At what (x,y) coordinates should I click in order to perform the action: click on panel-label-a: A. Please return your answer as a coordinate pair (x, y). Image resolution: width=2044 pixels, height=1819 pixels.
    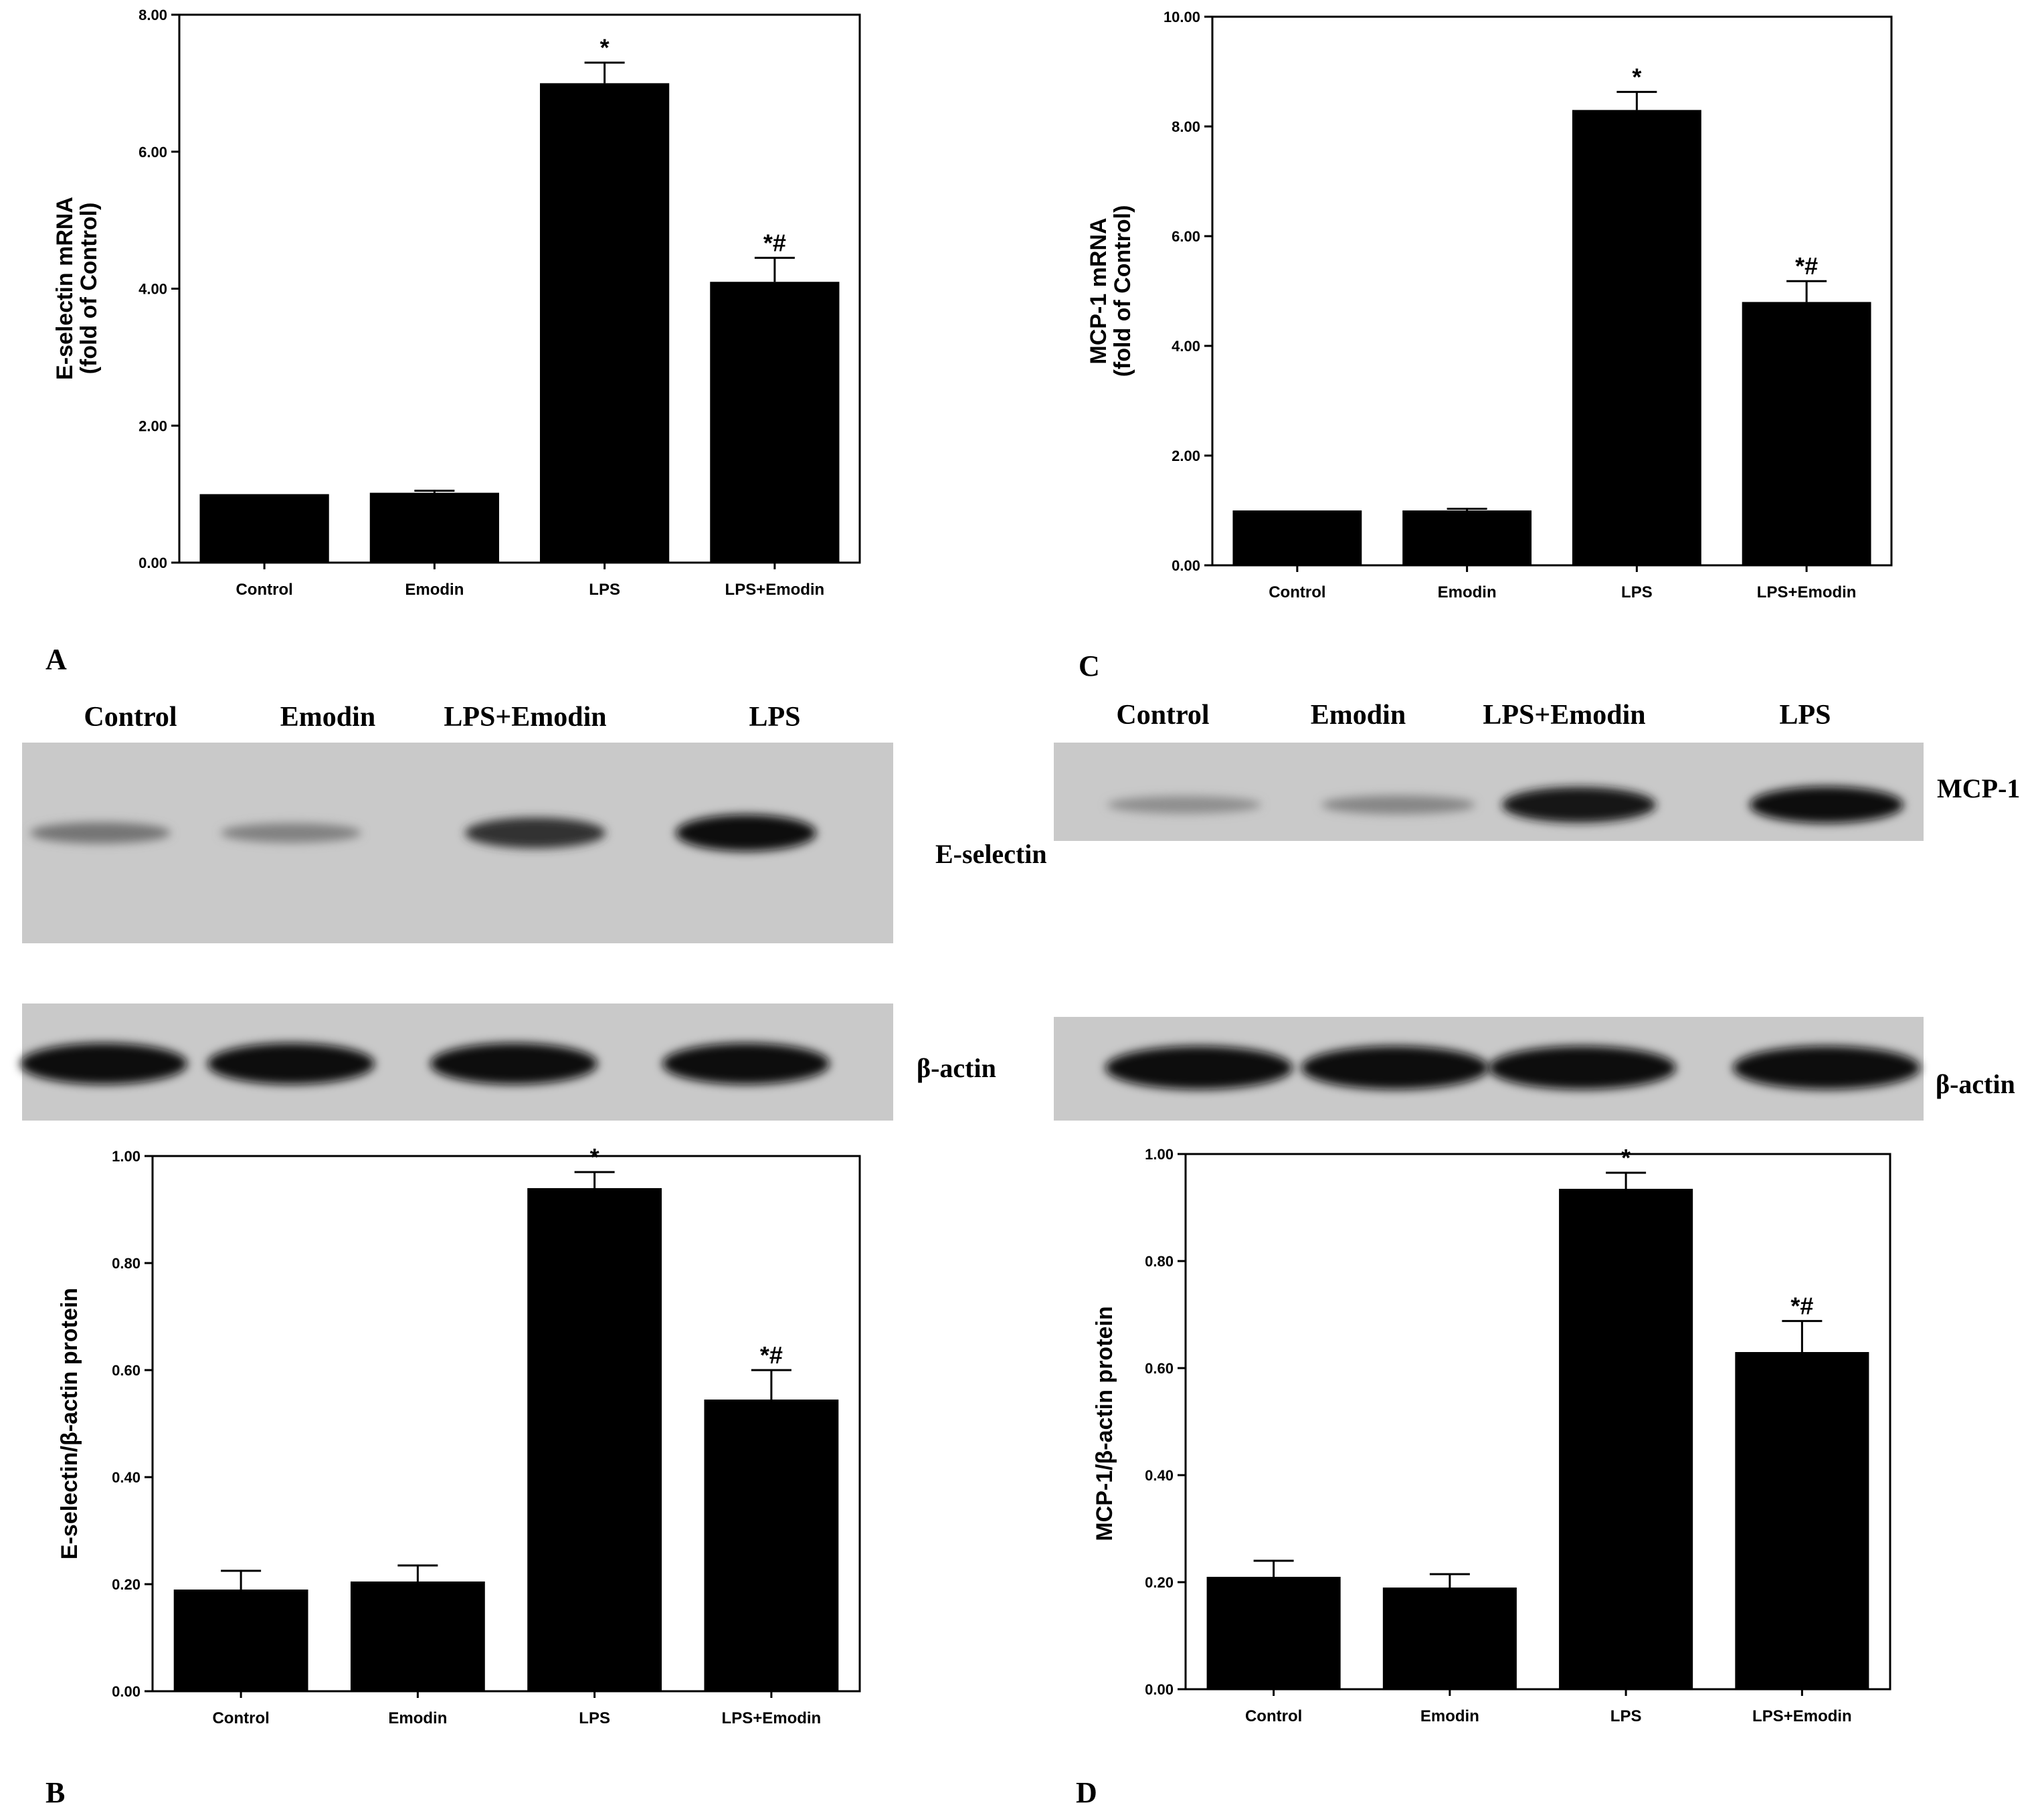
    Looking at the image, I should click on (56, 659).